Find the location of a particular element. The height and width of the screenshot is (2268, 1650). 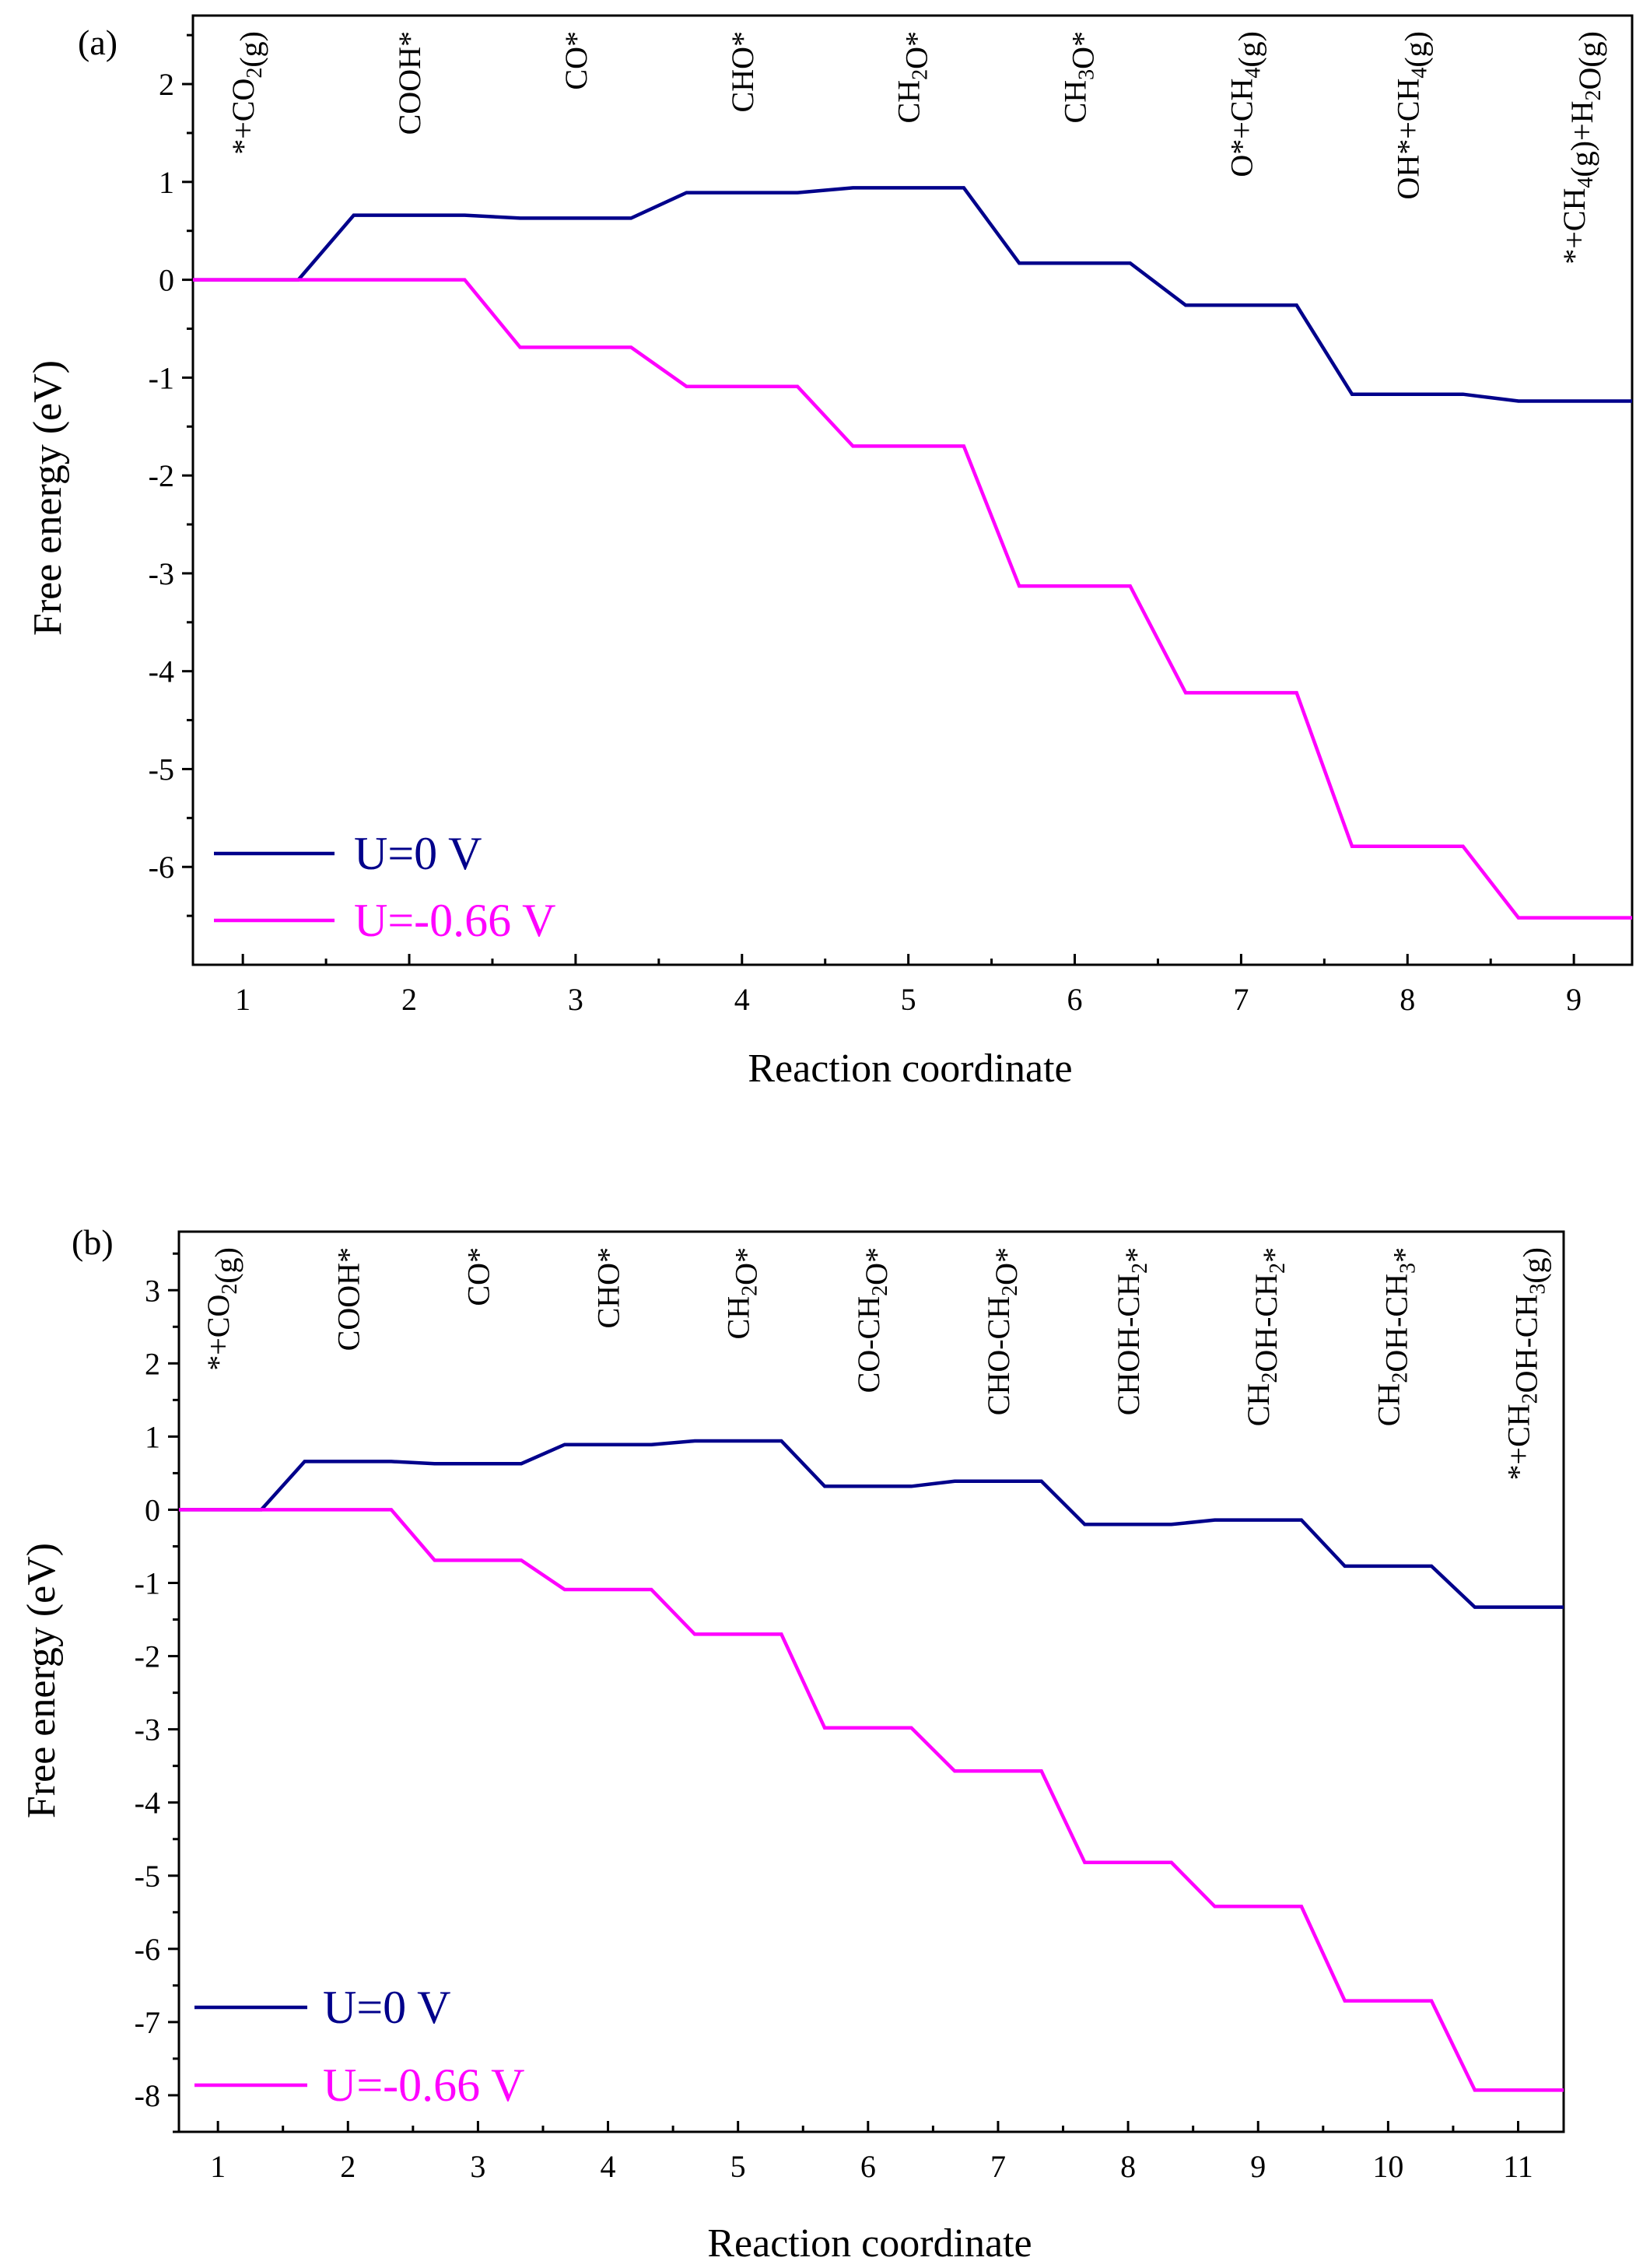

species-label: O*+CH4(g) is located at coordinates (1245, 104).